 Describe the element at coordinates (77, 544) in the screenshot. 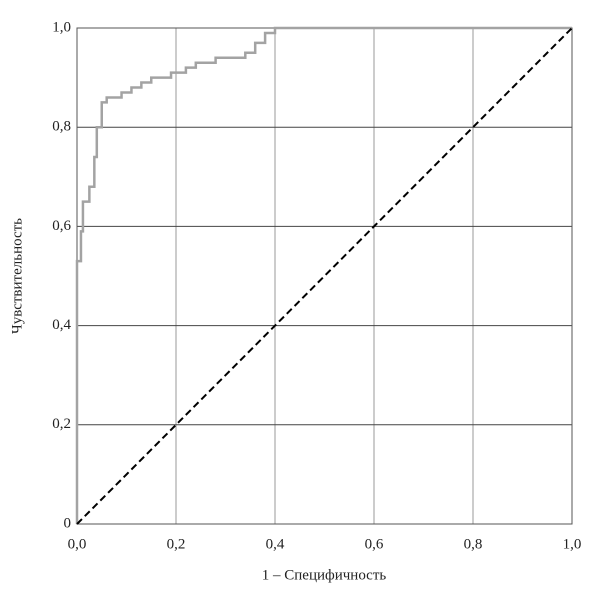

I see `x-tick-label: 0,0` at that location.